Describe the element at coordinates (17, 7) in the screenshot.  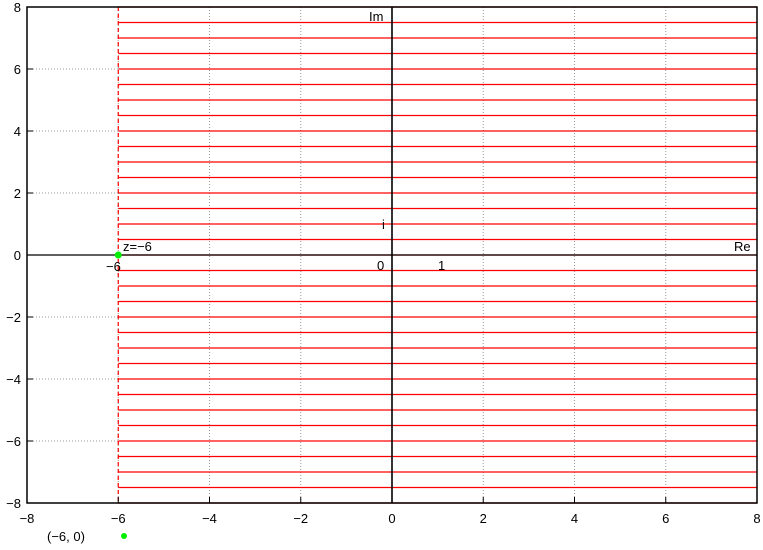
I see `y-tick-label: 8` at that location.